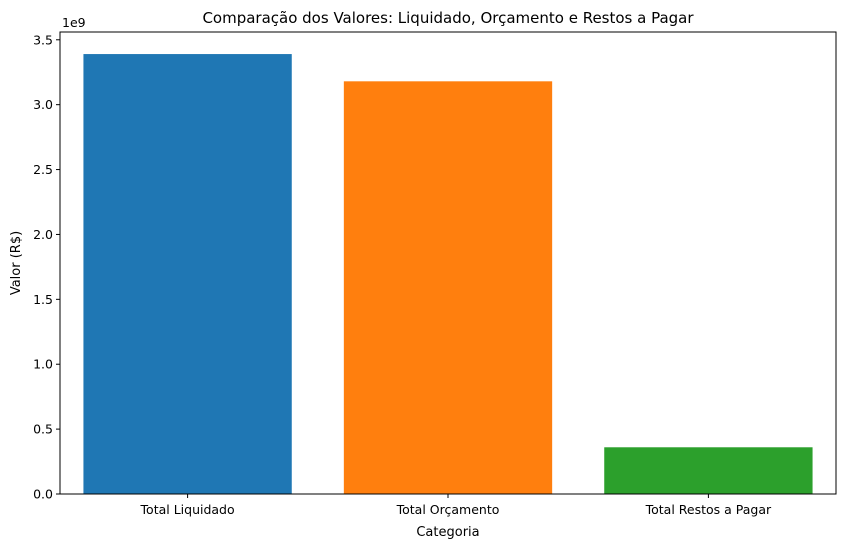 Image resolution: width=846 pixels, height=547 pixels. I want to click on y-tick-label: 2.5, so click(43, 169).